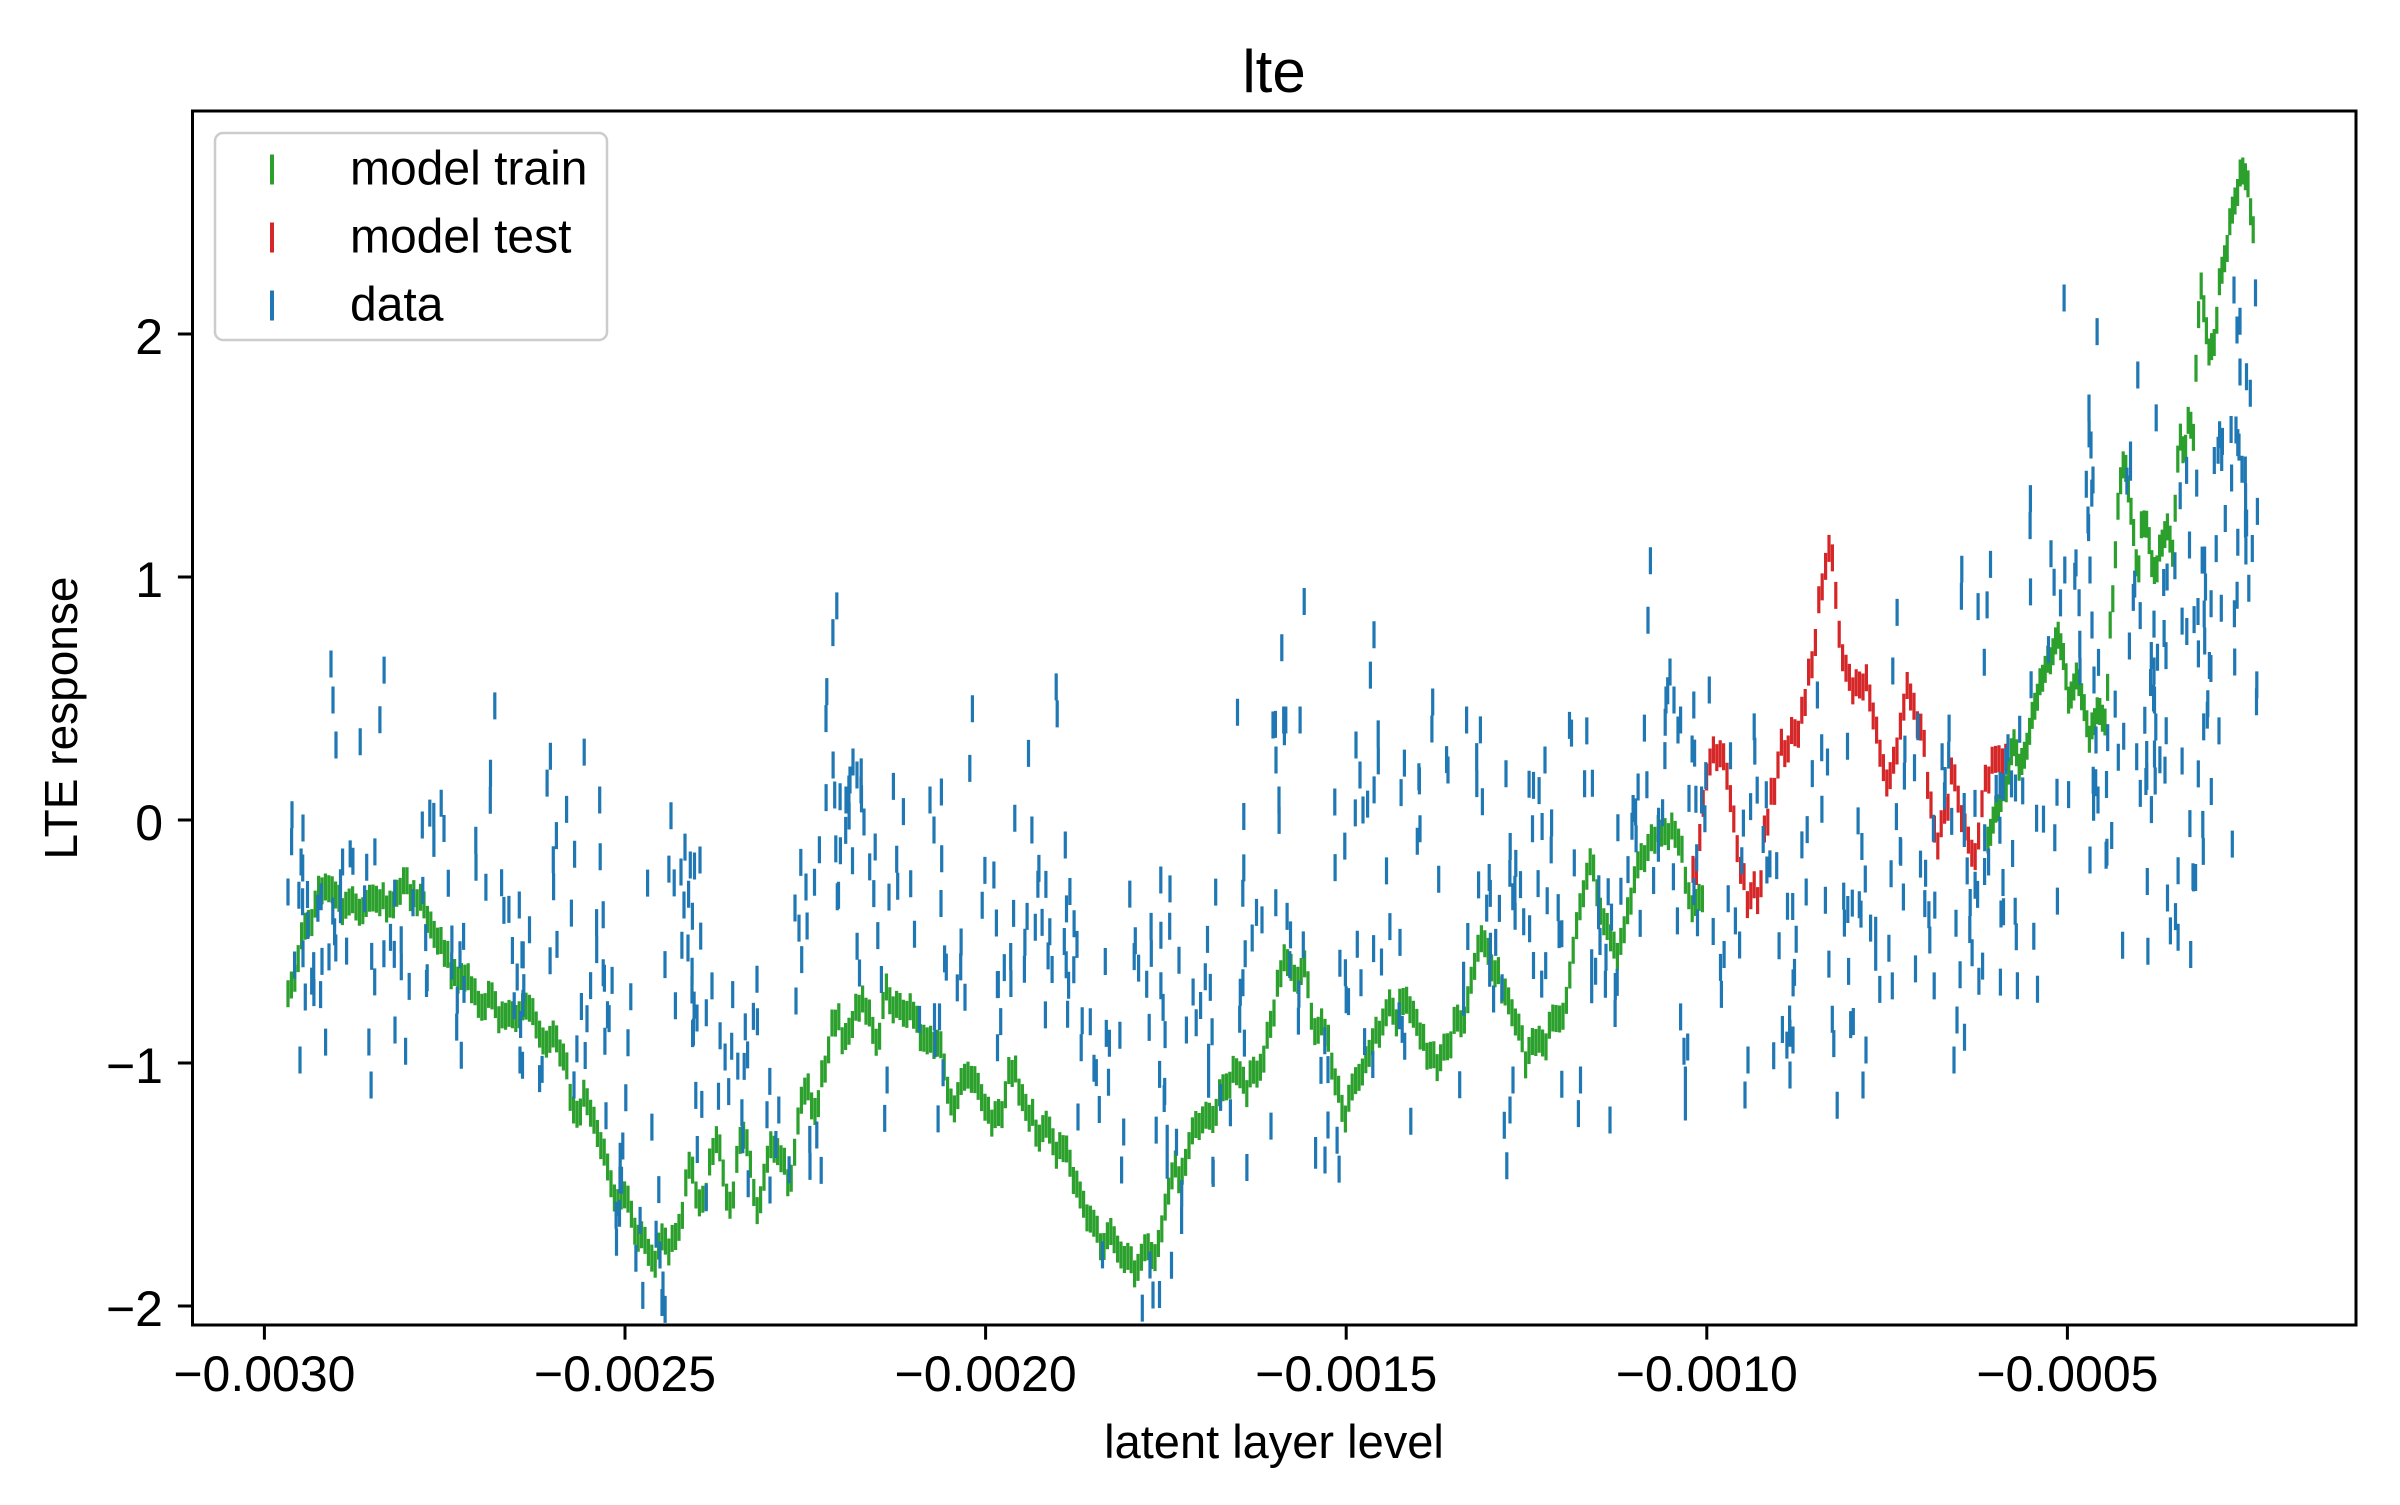 The image size is (2400, 1505). Describe the element at coordinates (1273, 71) in the screenshot. I see `svg-text: lte` at that location.